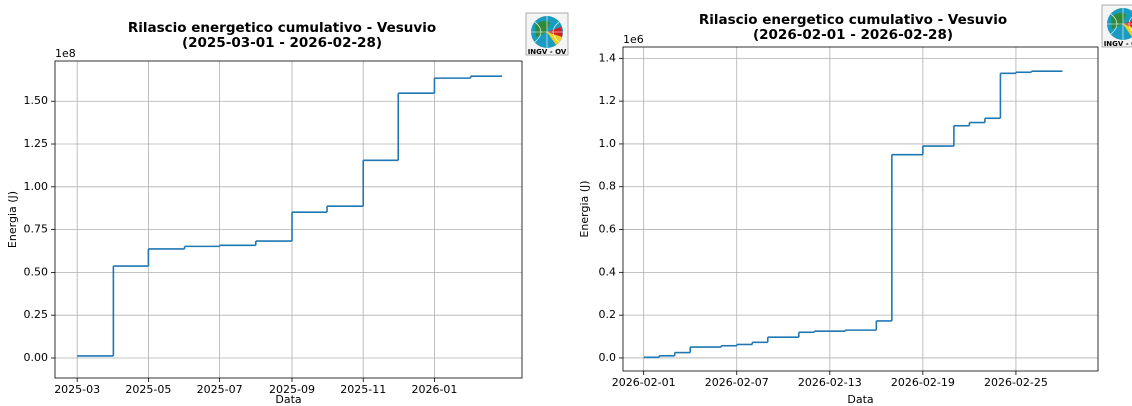 The height and width of the screenshot is (406, 1132). I want to click on y-tick-label: 0.0, so click(608, 357).